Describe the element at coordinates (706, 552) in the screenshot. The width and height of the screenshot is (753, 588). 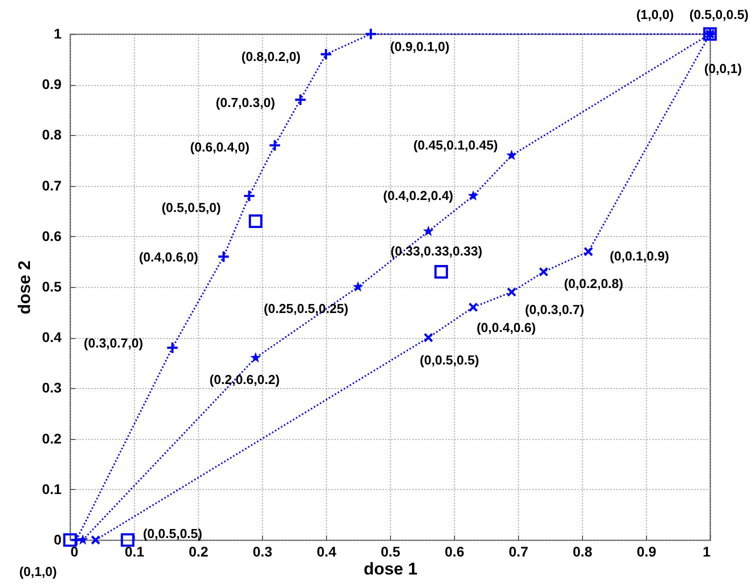
I see `x-tick-label: 1` at that location.